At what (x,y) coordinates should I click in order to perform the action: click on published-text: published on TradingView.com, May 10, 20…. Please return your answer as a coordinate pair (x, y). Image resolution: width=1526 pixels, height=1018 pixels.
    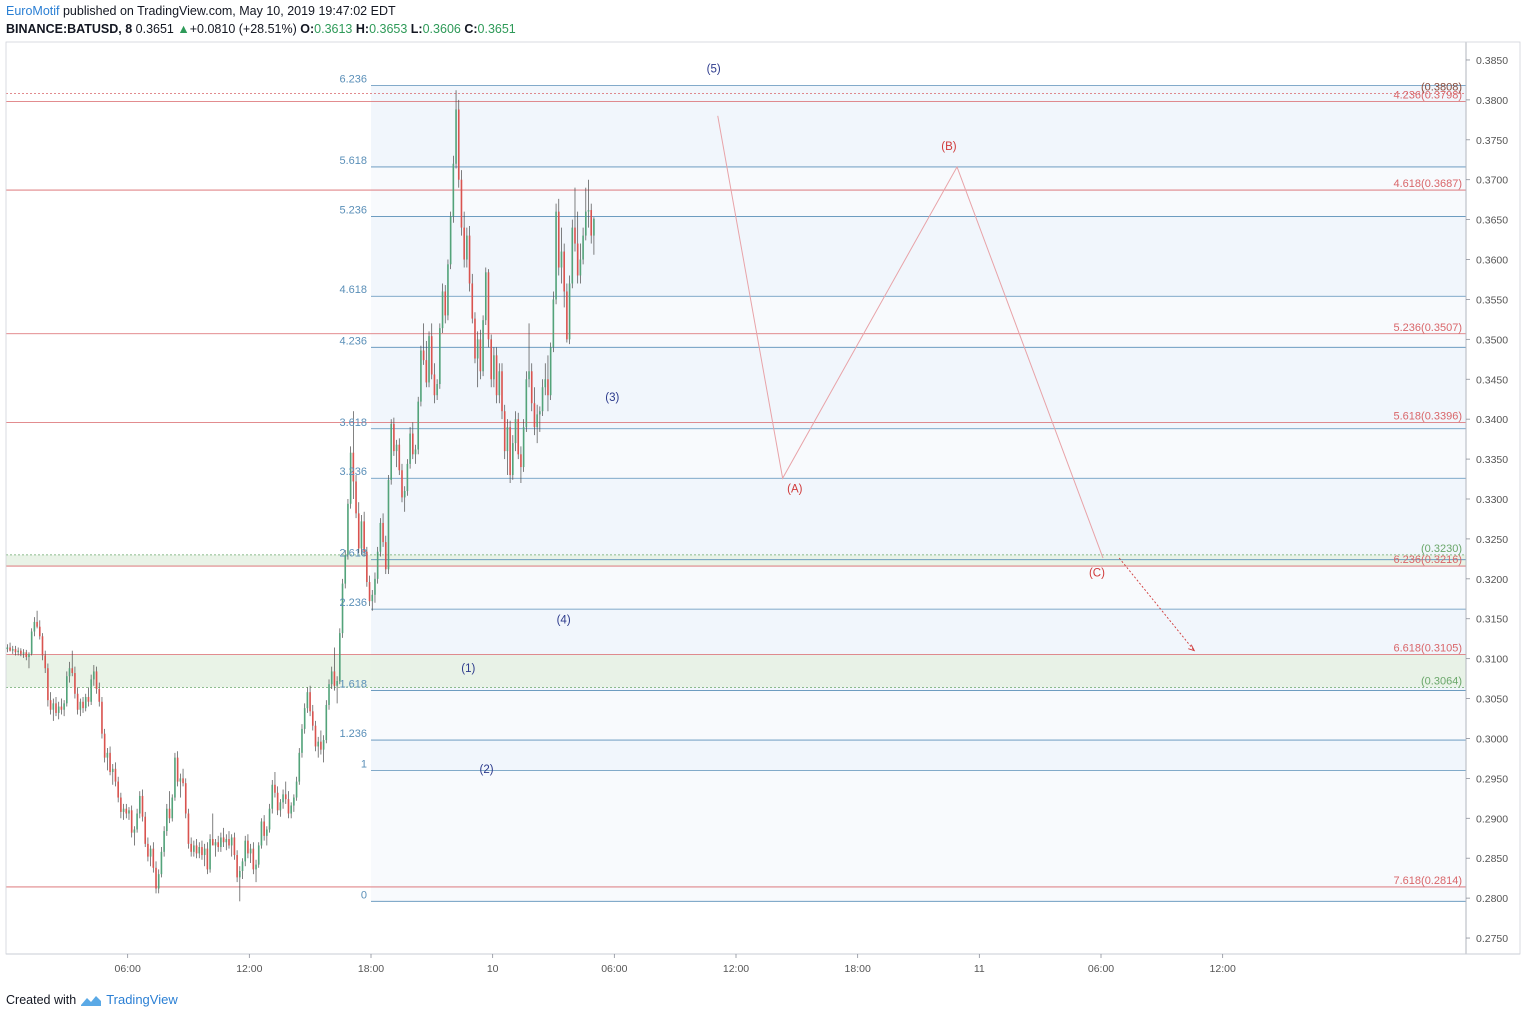
    Looking at the image, I should click on (229, 11).